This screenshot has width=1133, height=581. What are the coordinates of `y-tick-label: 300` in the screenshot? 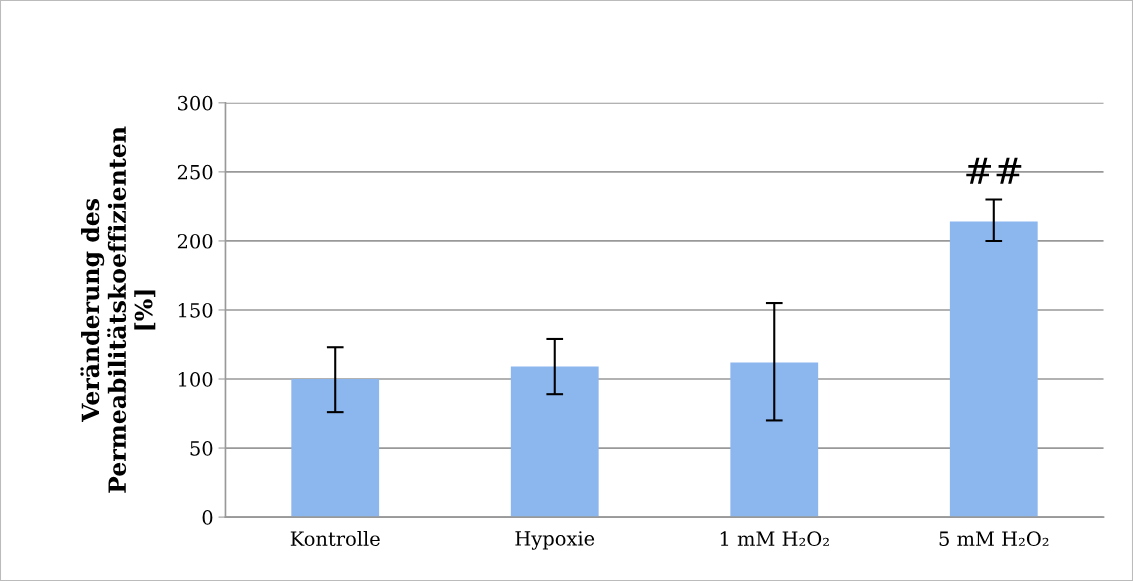 It's located at (195, 103).